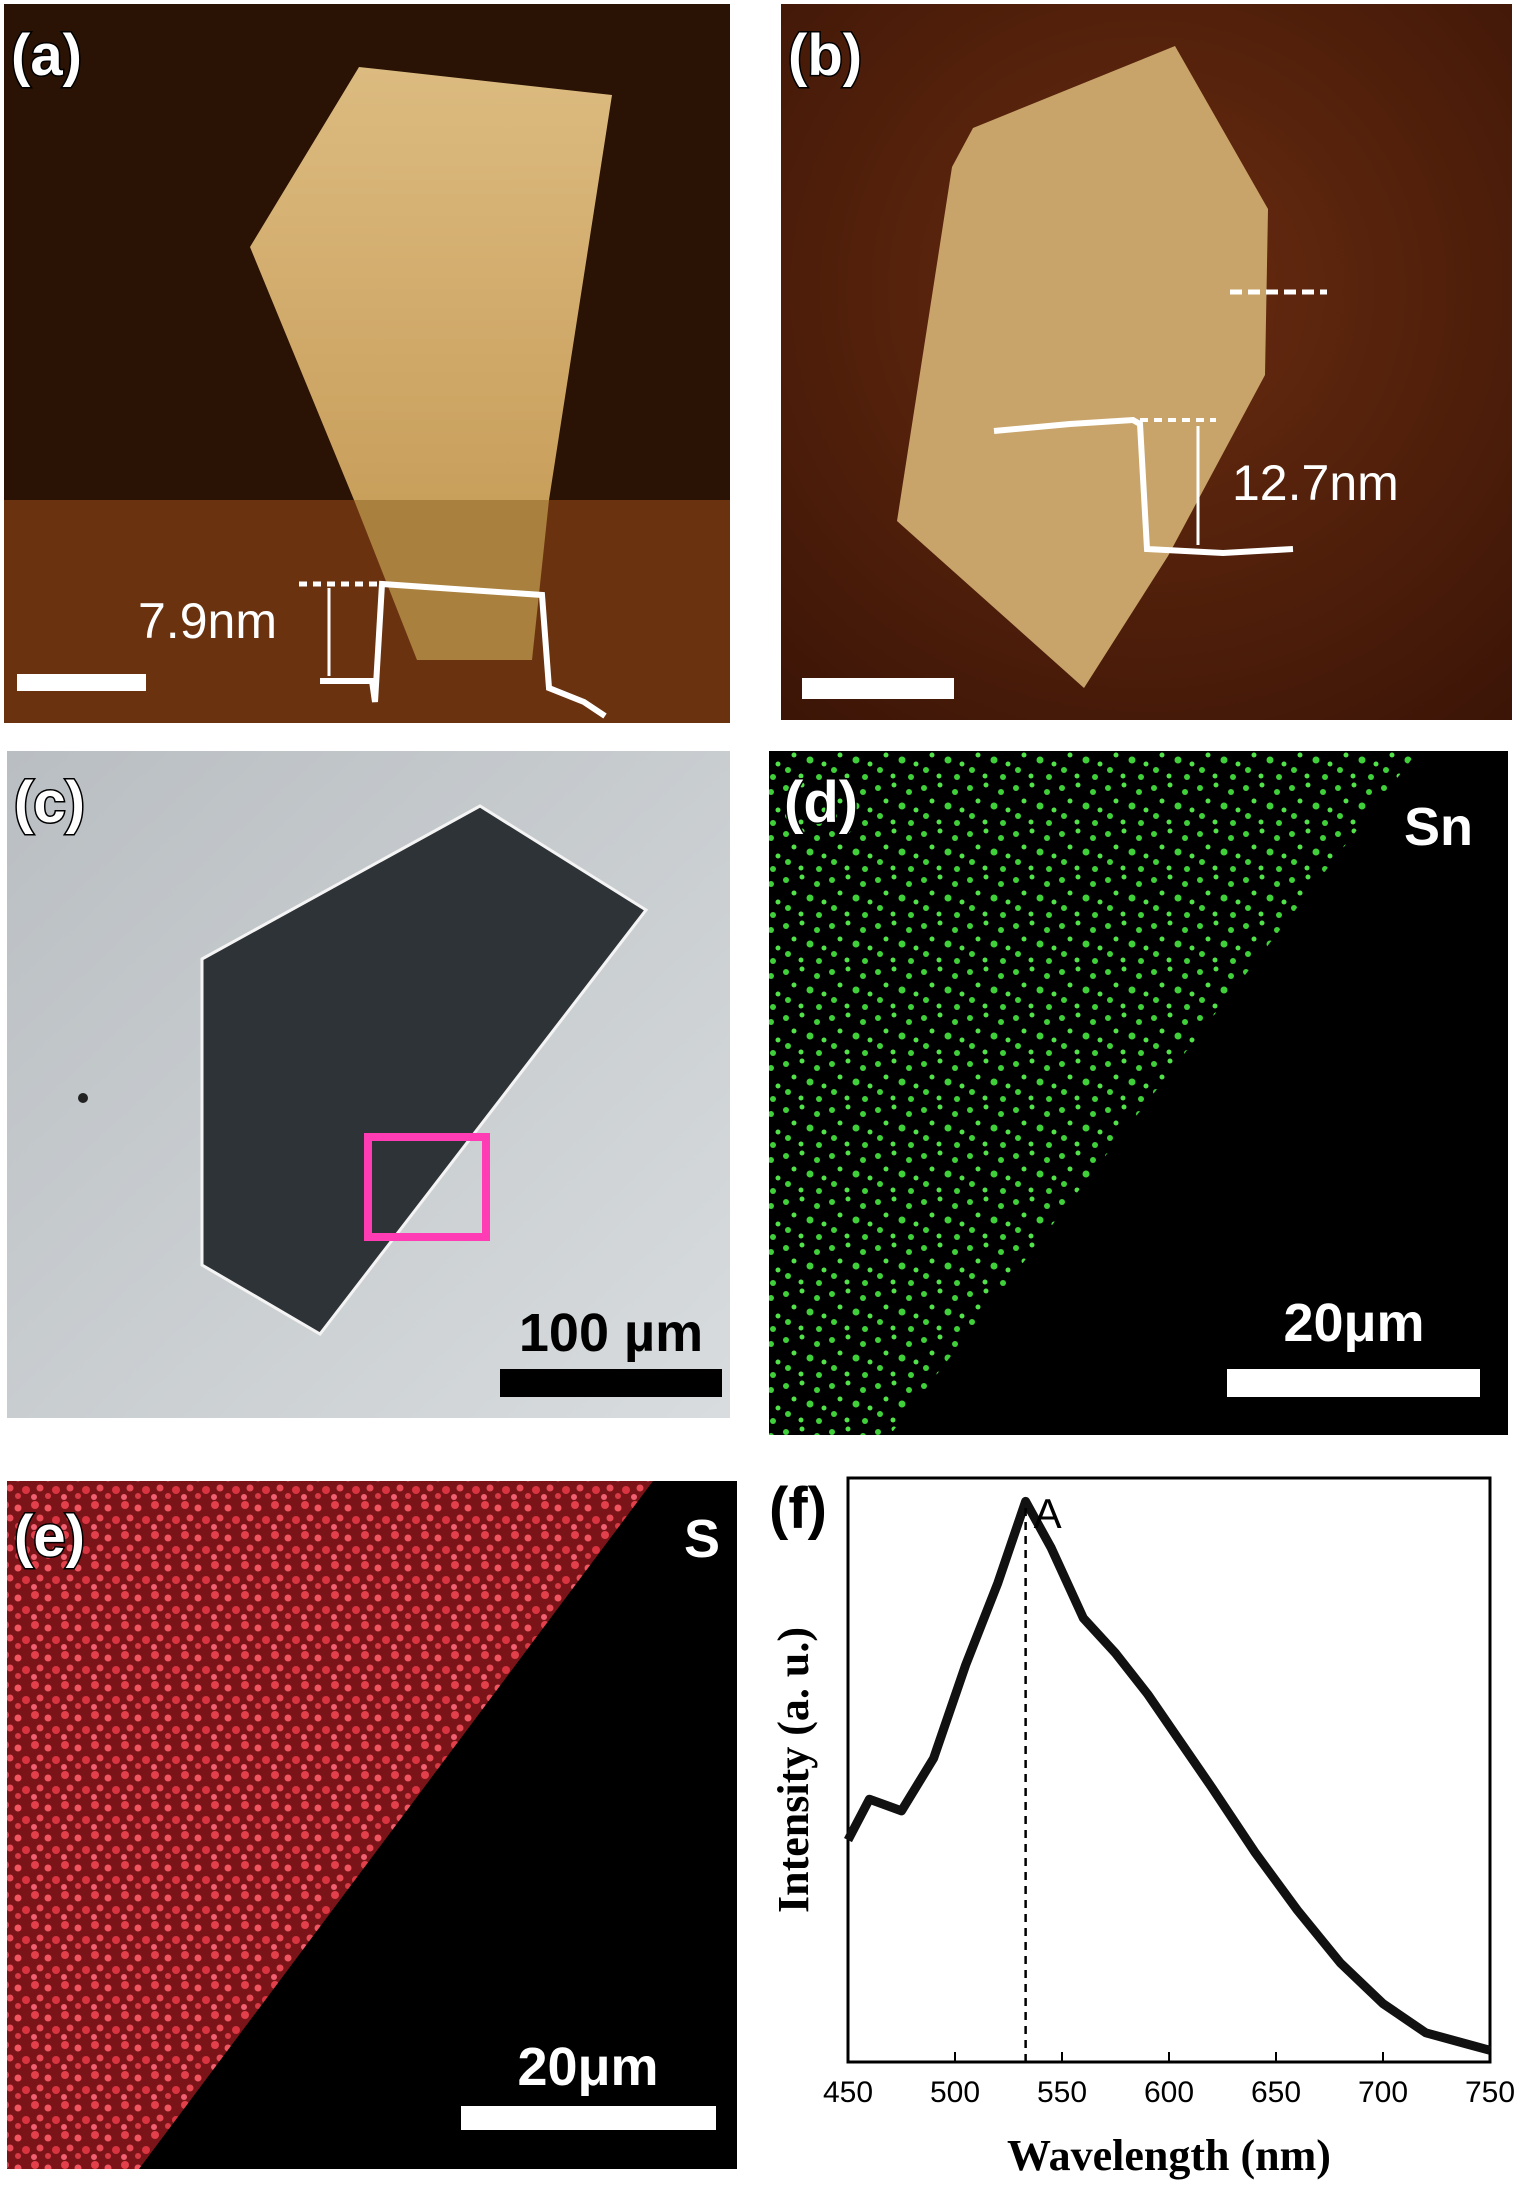 The image size is (1529, 2191). Describe the element at coordinates (83, 1098) in the screenshot. I see `particle` at that location.